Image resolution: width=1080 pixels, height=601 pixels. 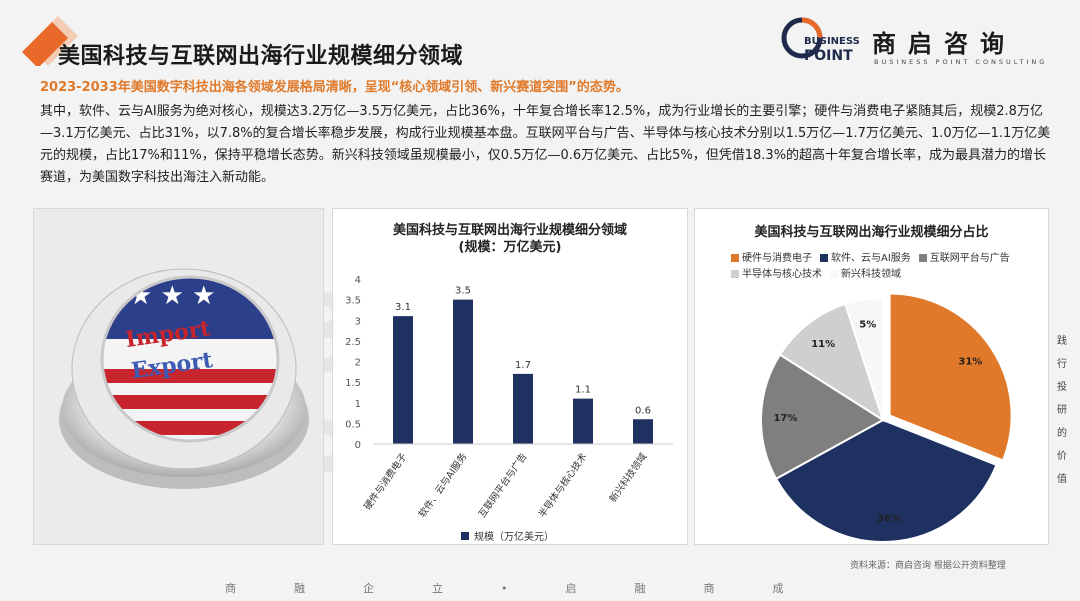 I want to click on bar-value-label: 3.1, so click(x=403, y=307).